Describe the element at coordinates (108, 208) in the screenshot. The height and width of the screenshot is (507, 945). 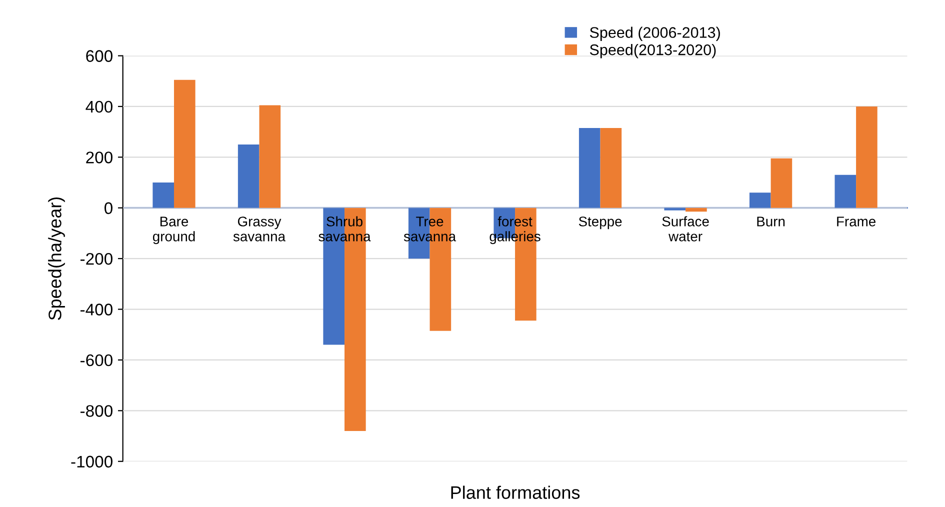
I see `y-tick-label: 0` at that location.